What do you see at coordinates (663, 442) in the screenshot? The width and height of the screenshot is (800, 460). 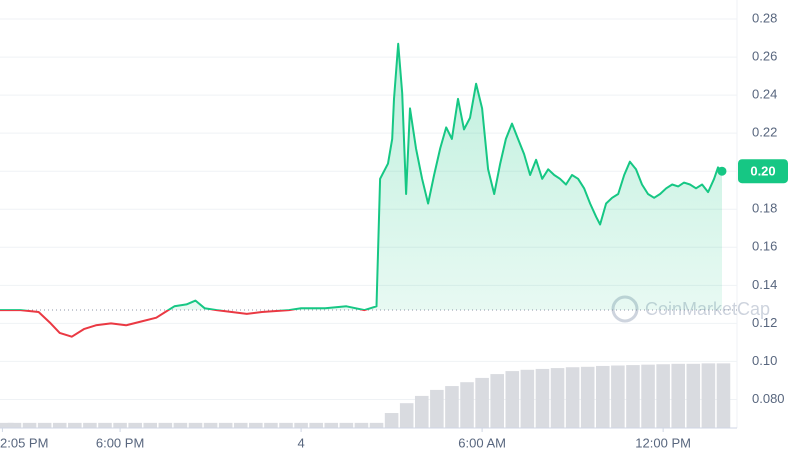 I see `x-tick-label: 12:00 PM` at bounding box center [663, 442].